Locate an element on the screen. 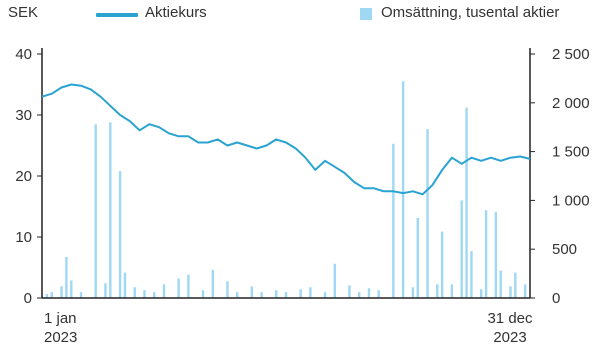  left-axis-unit: SEK is located at coordinates (23, 12).